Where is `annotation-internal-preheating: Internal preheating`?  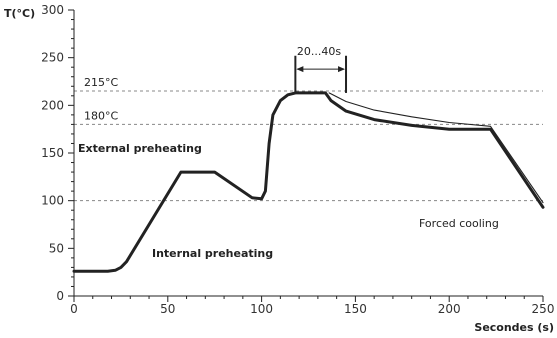 annotation-internal-preheating: Internal preheating is located at coordinates (212, 253).